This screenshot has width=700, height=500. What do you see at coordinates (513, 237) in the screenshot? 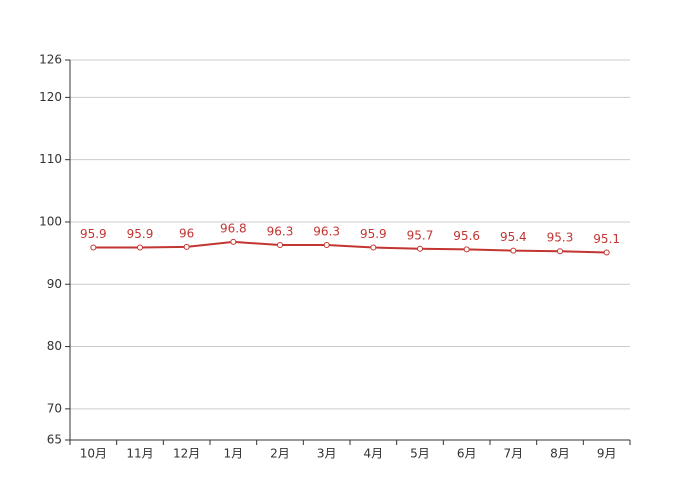
I see `data-label: 95.4` at bounding box center [513, 237].